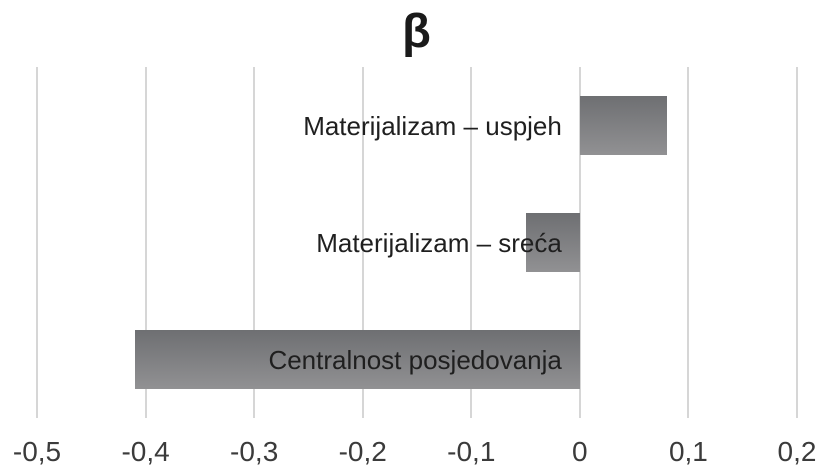 The height and width of the screenshot is (473, 833). Describe the element at coordinates (688, 451) in the screenshot. I see `x-tick-label: 0,1` at that location.